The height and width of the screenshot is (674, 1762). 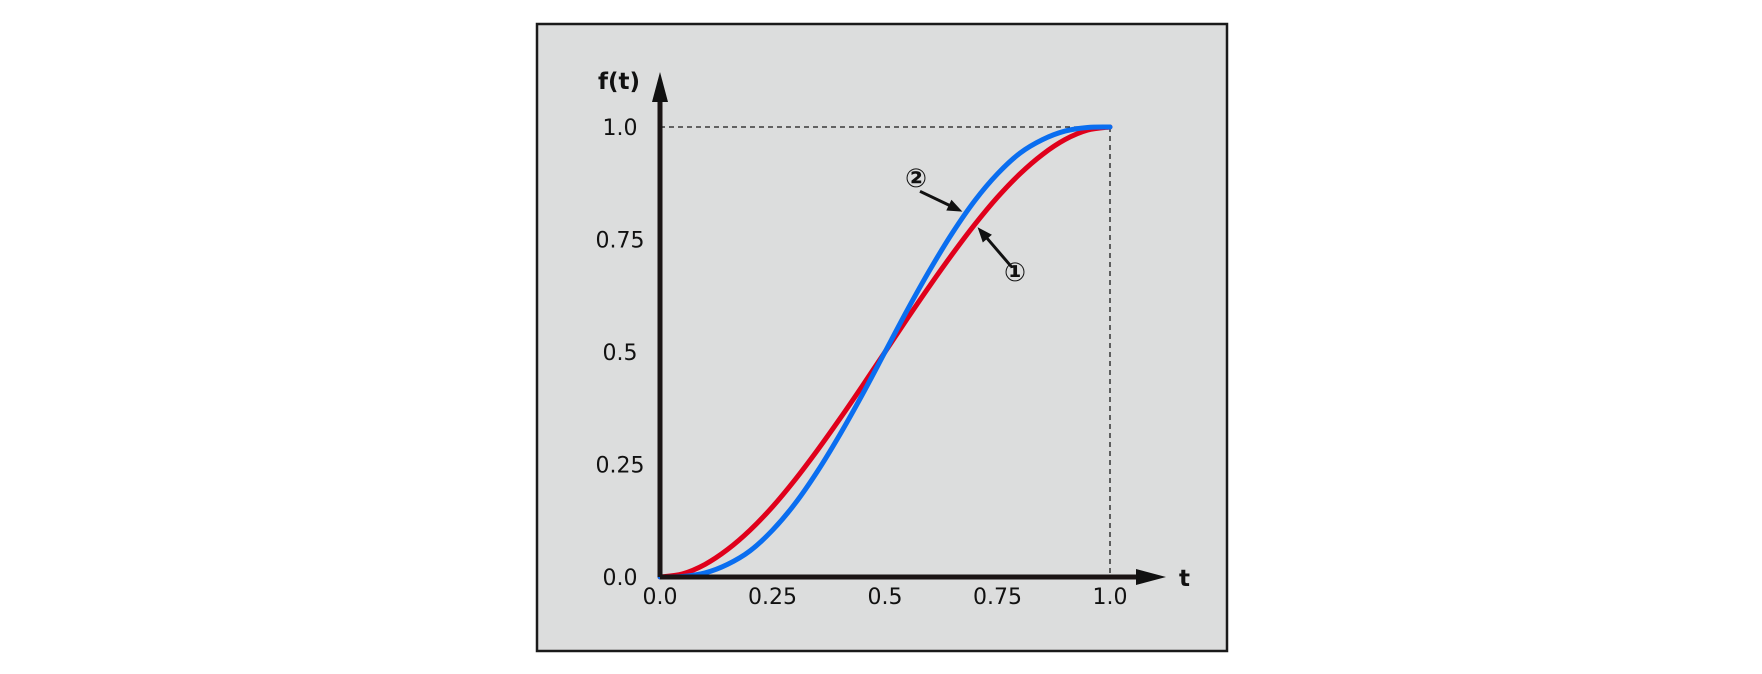 What do you see at coordinates (620, 241) in the screenshot?
I see `y-tick-label: 0.75` at bounding box center [620, 241].